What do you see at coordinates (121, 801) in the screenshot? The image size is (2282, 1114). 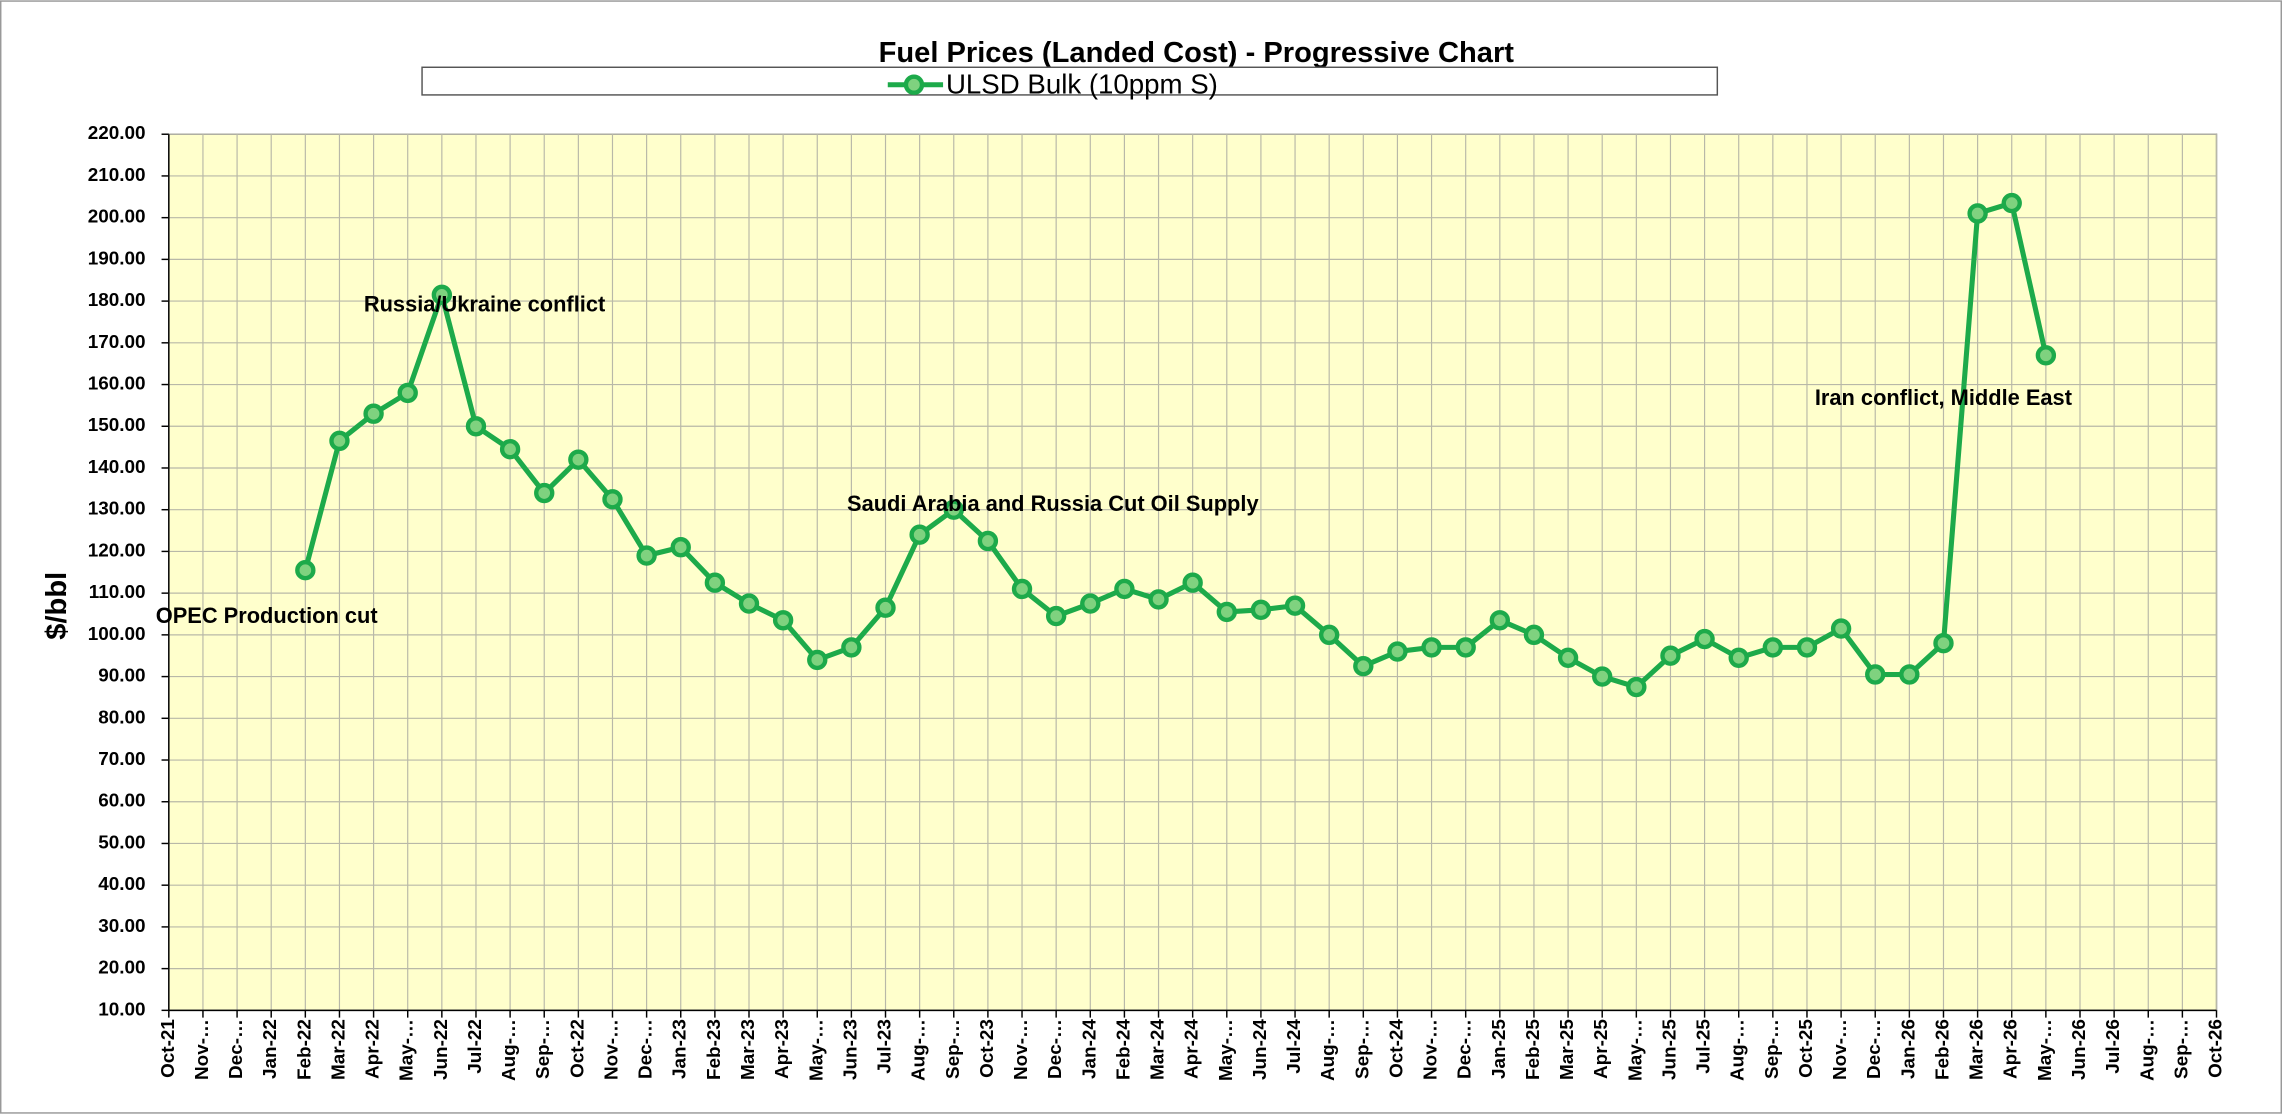 I see `y-tick-label: 60.00` at bounding box center [121, 801].